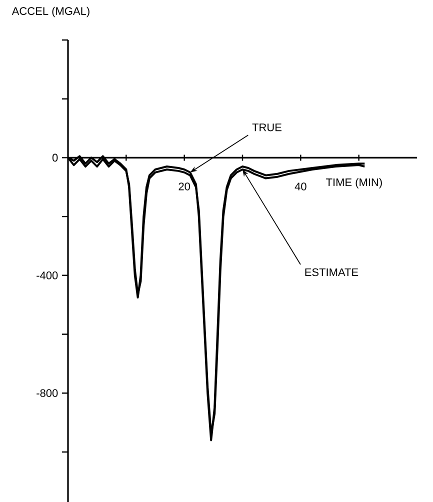 The height and width of the screenshot is (502, 433). Describe the element at coordinates (300, 186) in the screenshot. I see `x-tick-label: 40` at that location.